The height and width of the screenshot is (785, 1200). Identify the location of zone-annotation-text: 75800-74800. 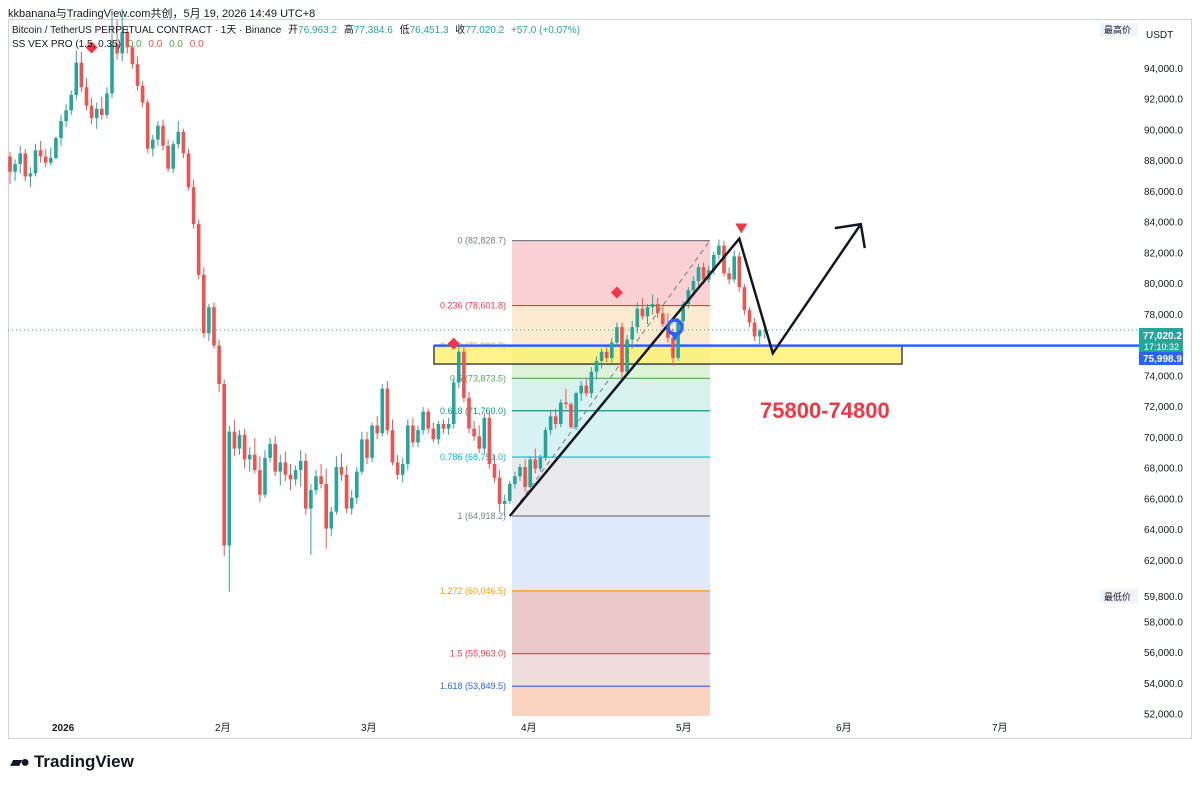
(825, 410).